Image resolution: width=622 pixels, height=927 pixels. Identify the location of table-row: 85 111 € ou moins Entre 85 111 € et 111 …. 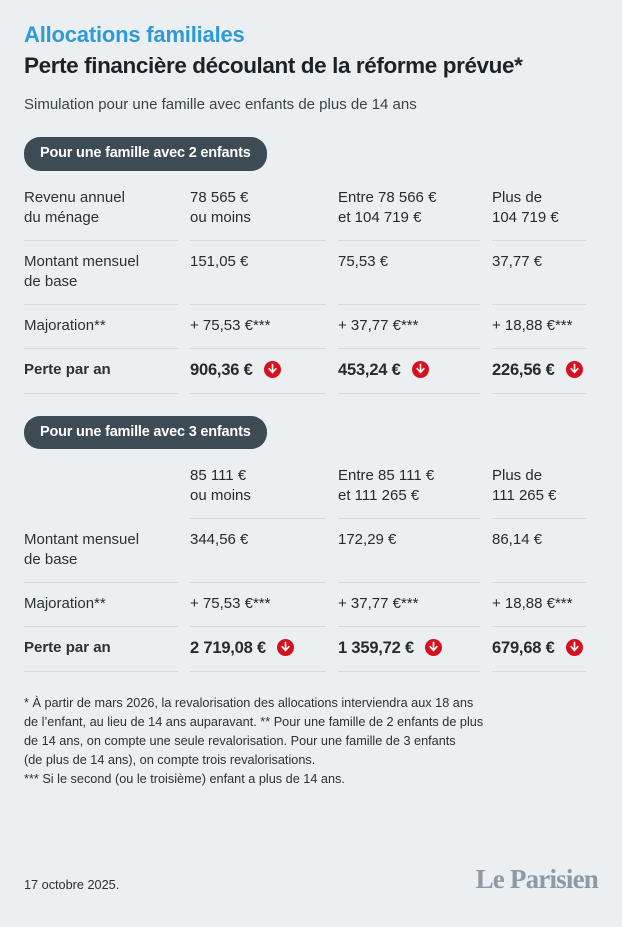
(311, 487).